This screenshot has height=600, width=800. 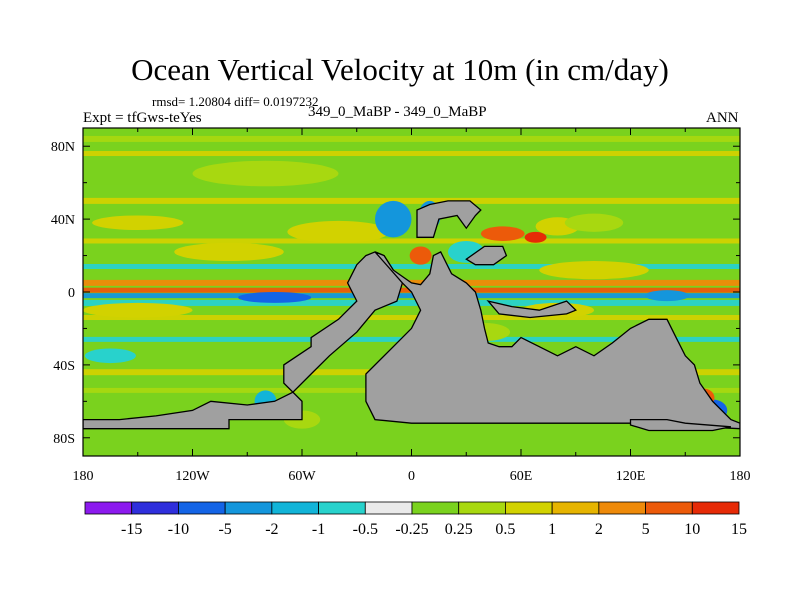 What do you see at coordinates (271, 529) in the screenshot?
I see `colorbar-label: -2` at bounding box center [271, 529].